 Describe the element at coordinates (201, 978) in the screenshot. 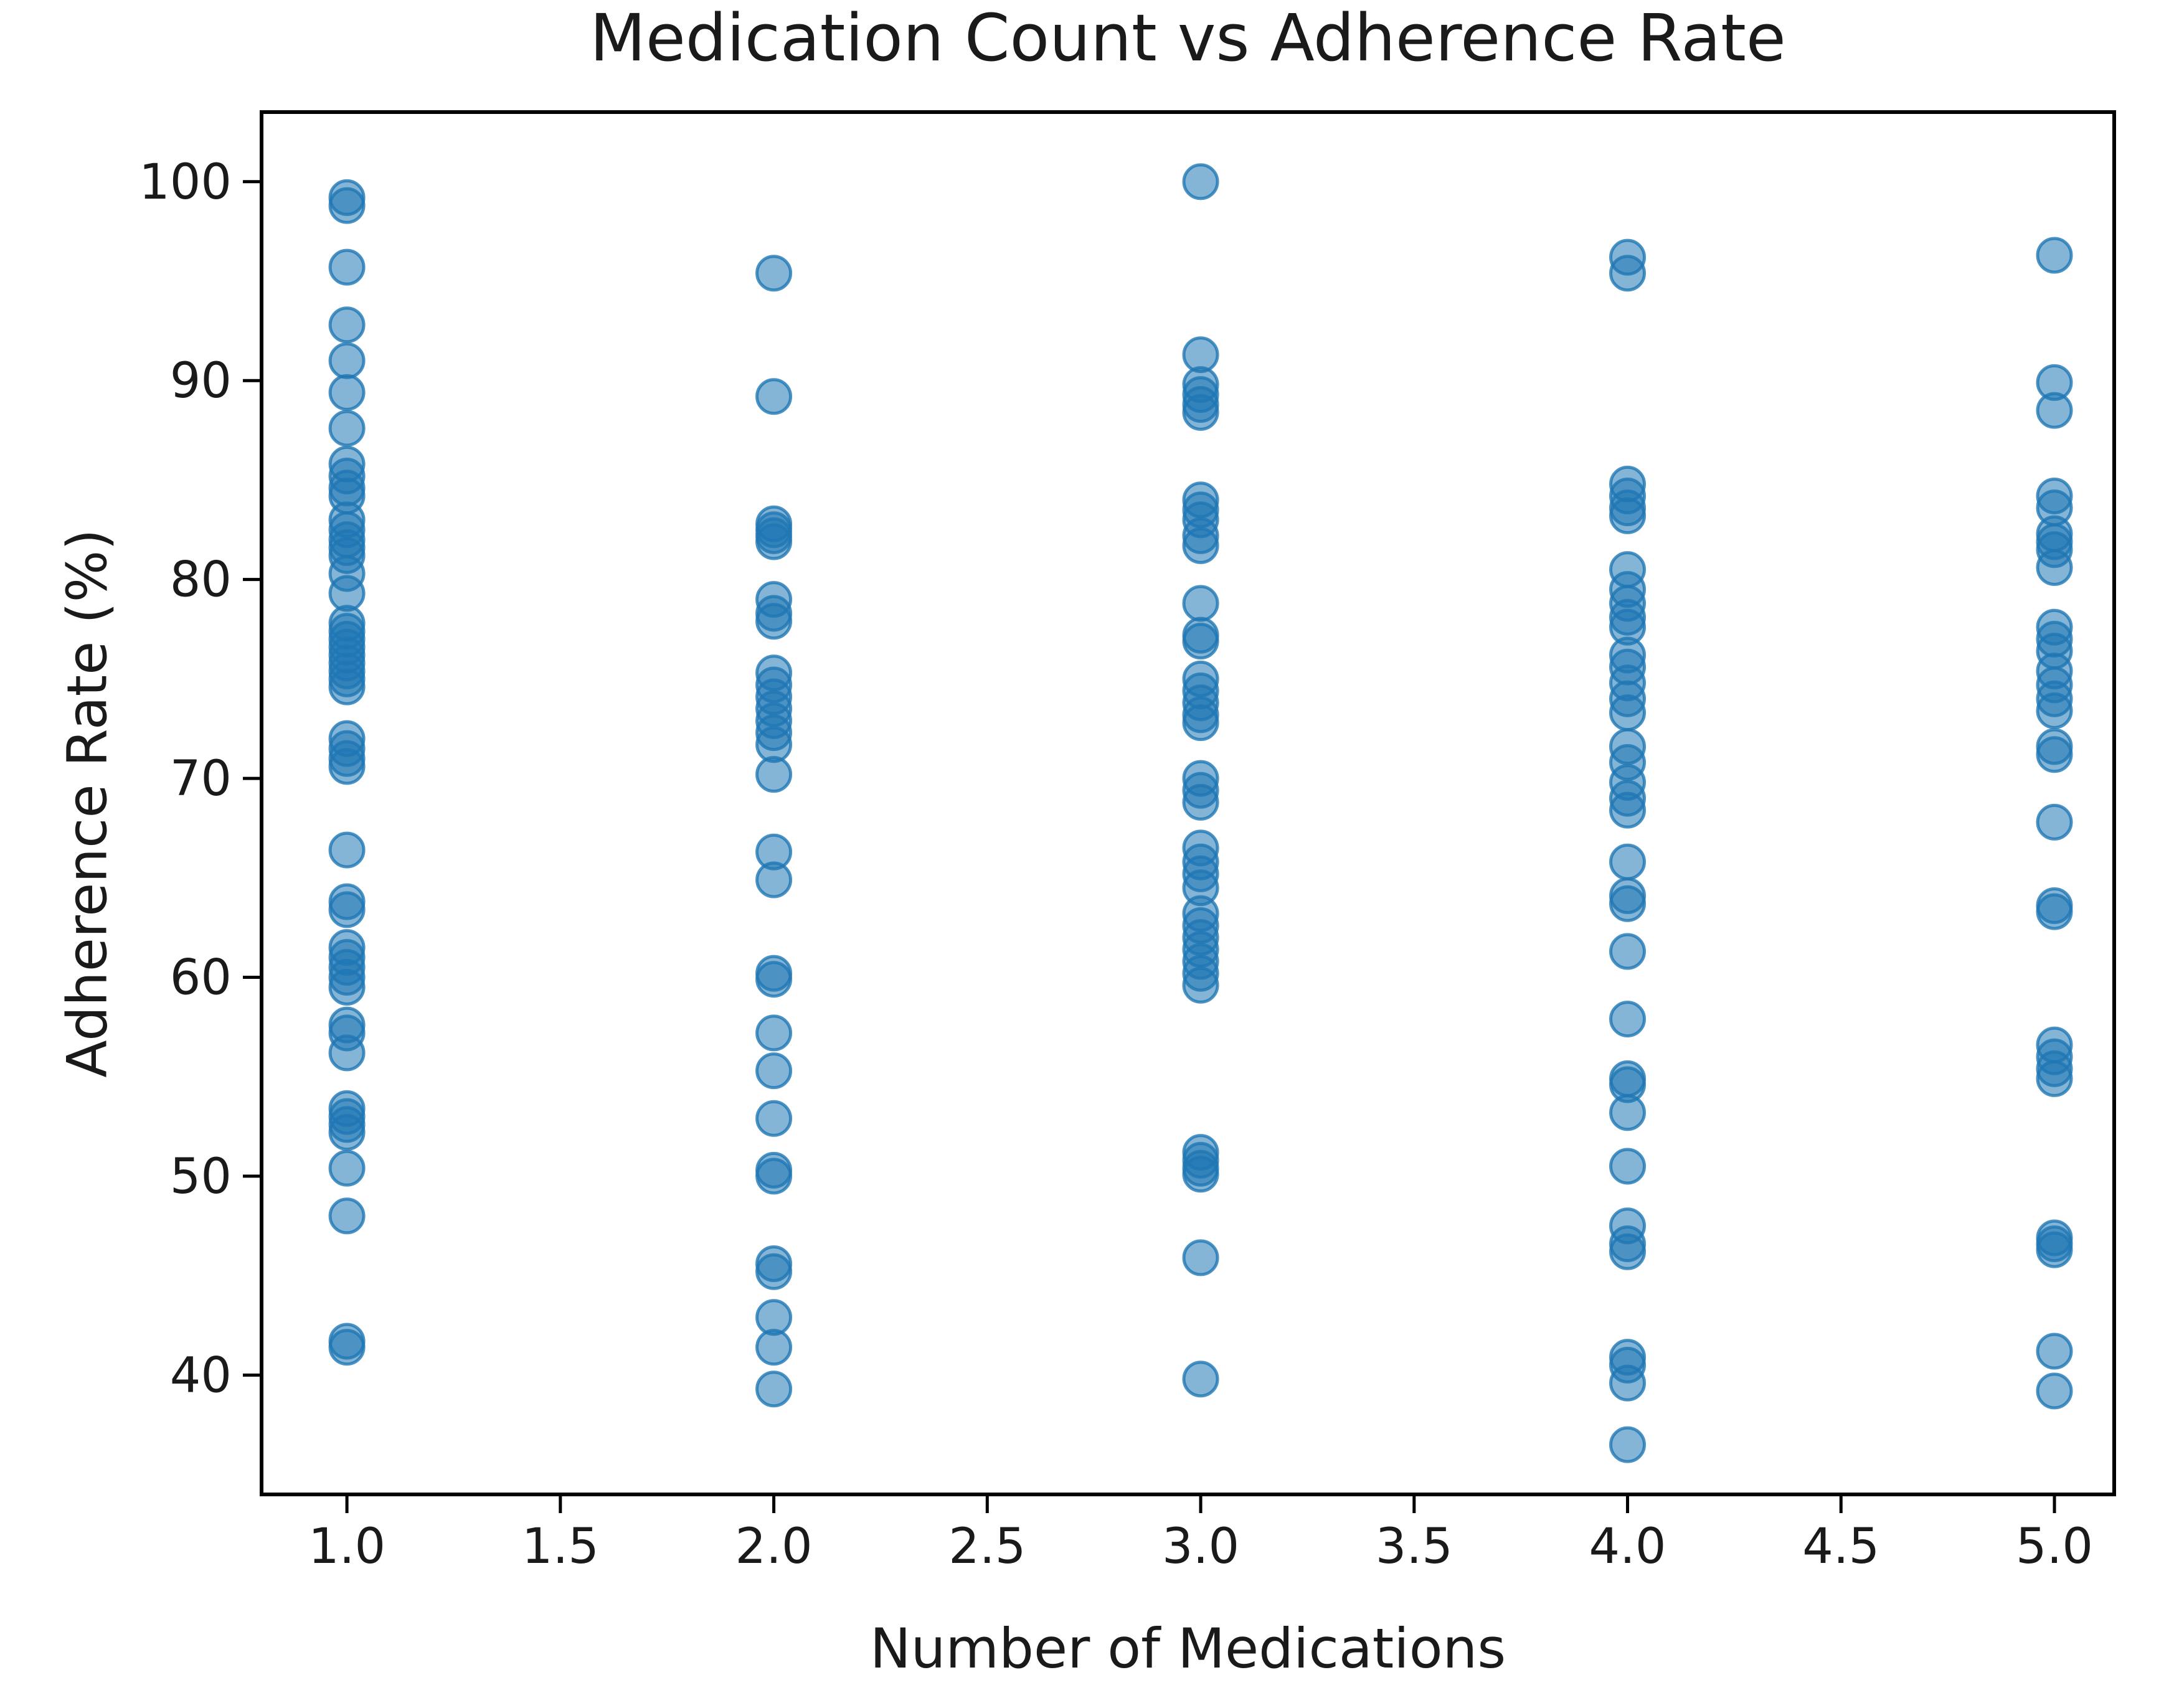

I see `y-tick-label: 60` at that location.